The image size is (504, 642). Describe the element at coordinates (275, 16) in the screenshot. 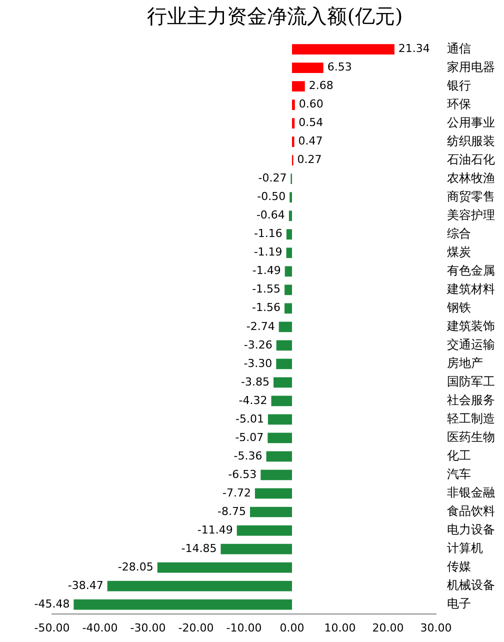

I see `chart-title: 行业主力资金净流入额(亿元)` at that location.